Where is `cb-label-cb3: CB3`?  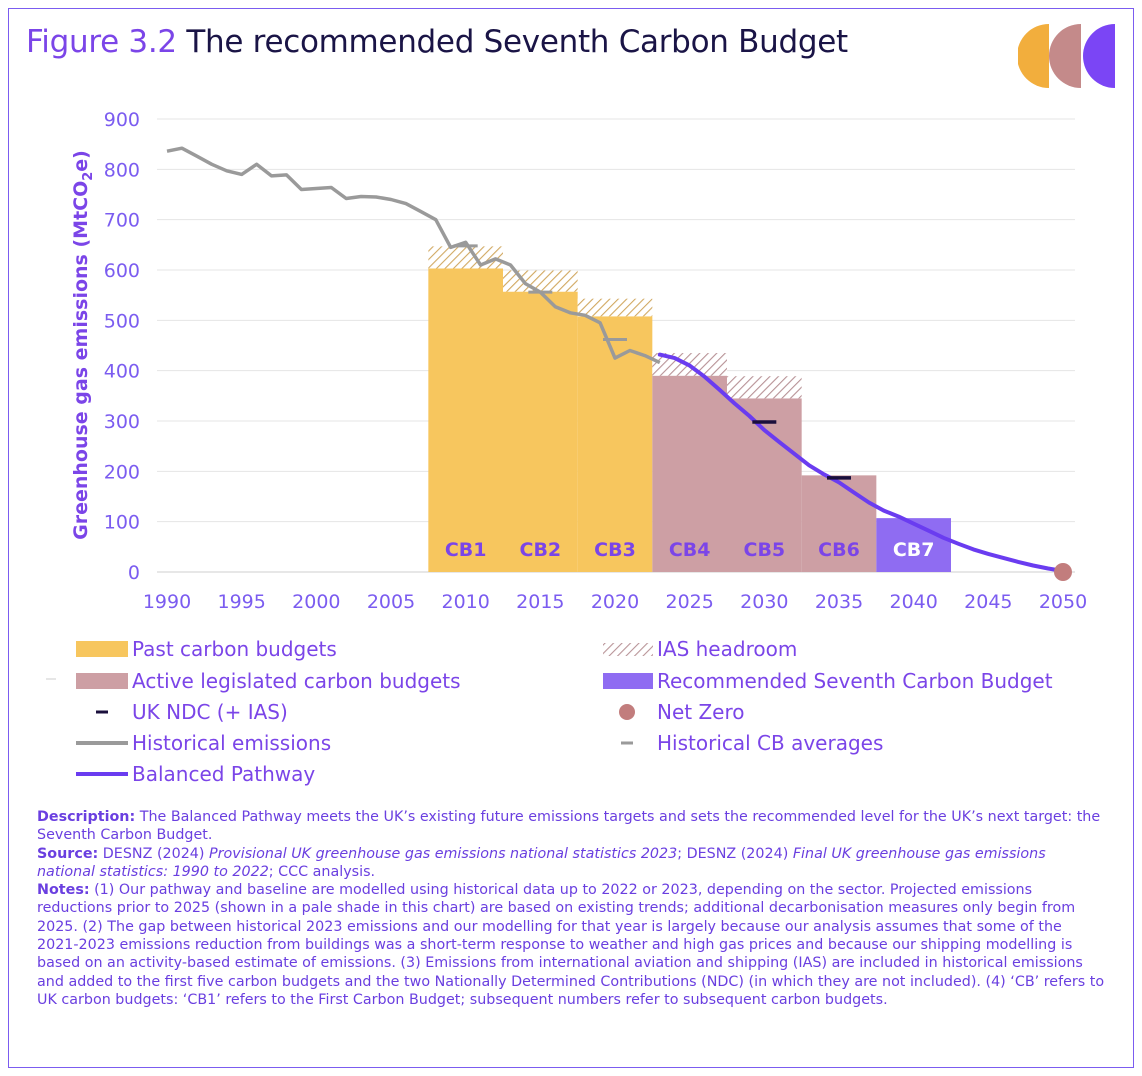 cb-label-cb3: CB3 is located at coordinates (615, 550).